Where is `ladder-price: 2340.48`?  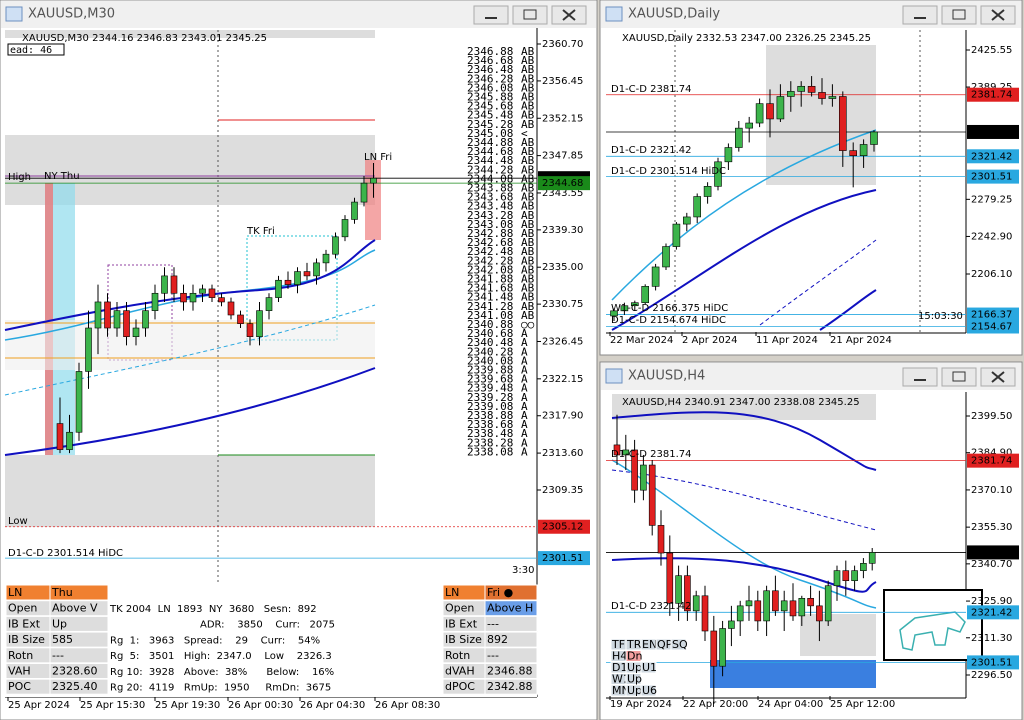
ladder-price: 2340.48 is located at coordinates (490, 342).